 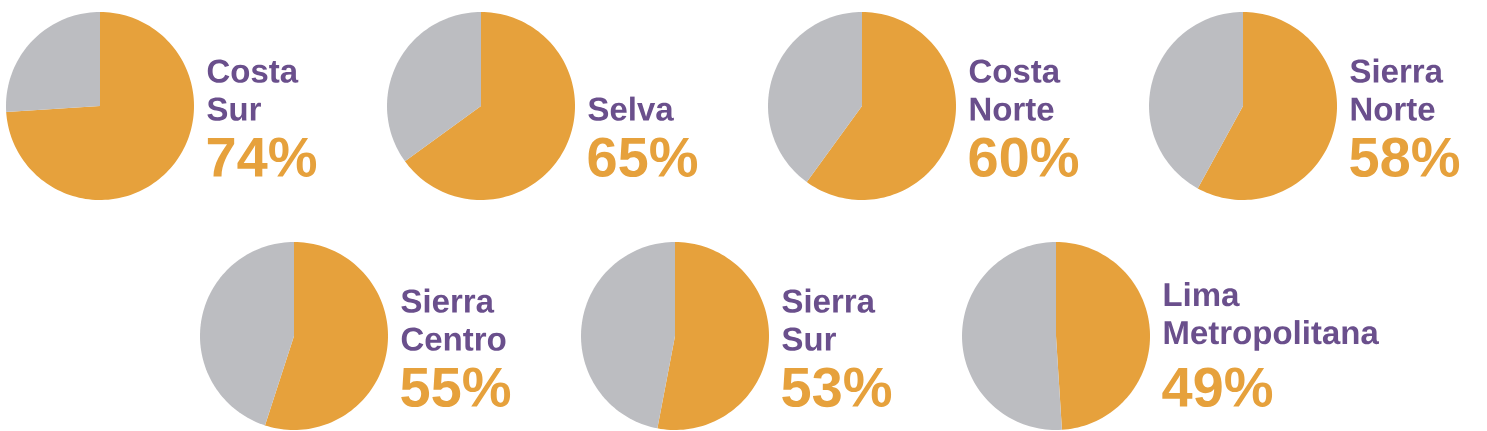 I want to click on data-label: 65%, so click(x=643, y=157).